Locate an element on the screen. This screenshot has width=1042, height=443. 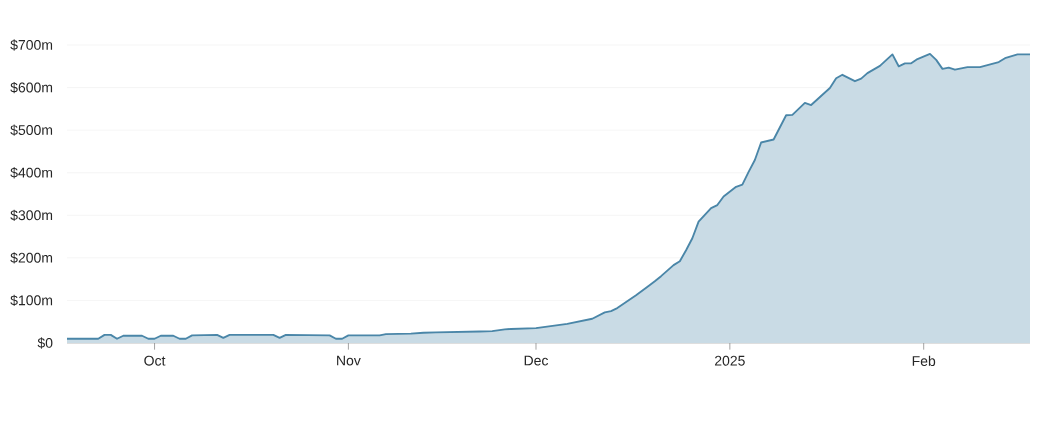
x-tick-label: Nov is located at coordinates (349, 360).